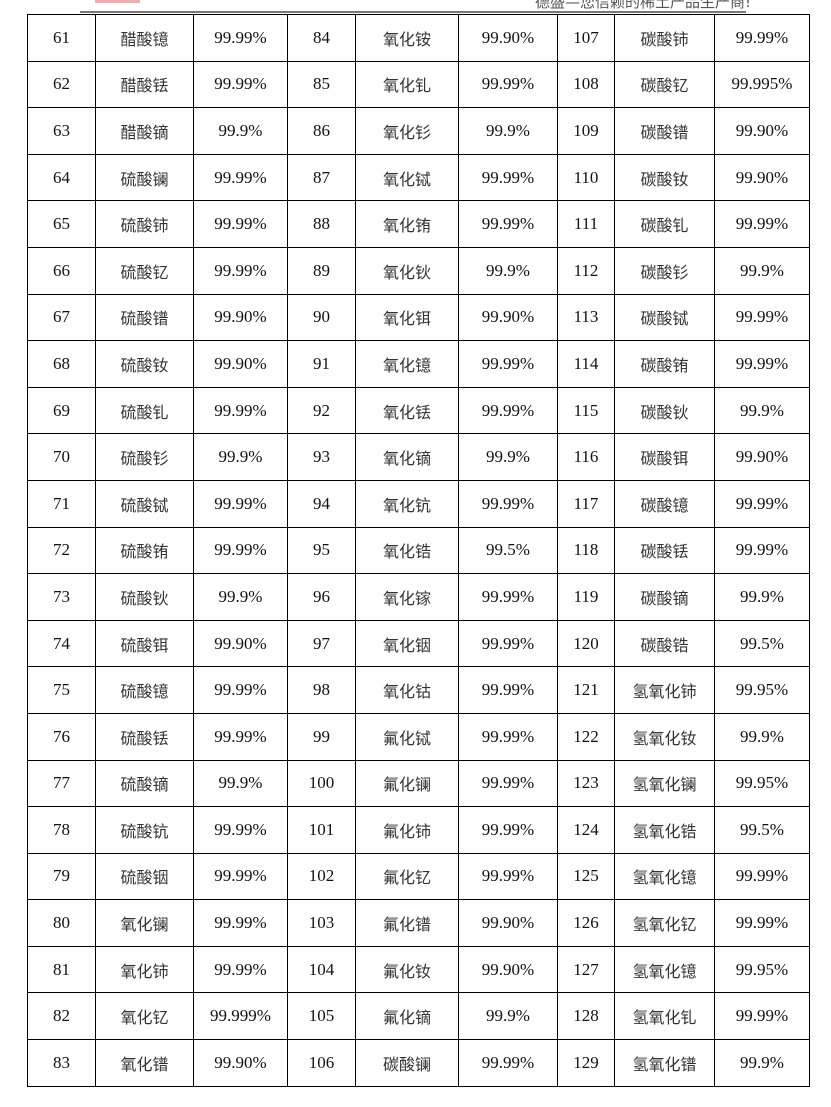 The width and height of the screenshot is (831, 1107). I want to click on cell-name: 碳酸钇, so click(664, 84).